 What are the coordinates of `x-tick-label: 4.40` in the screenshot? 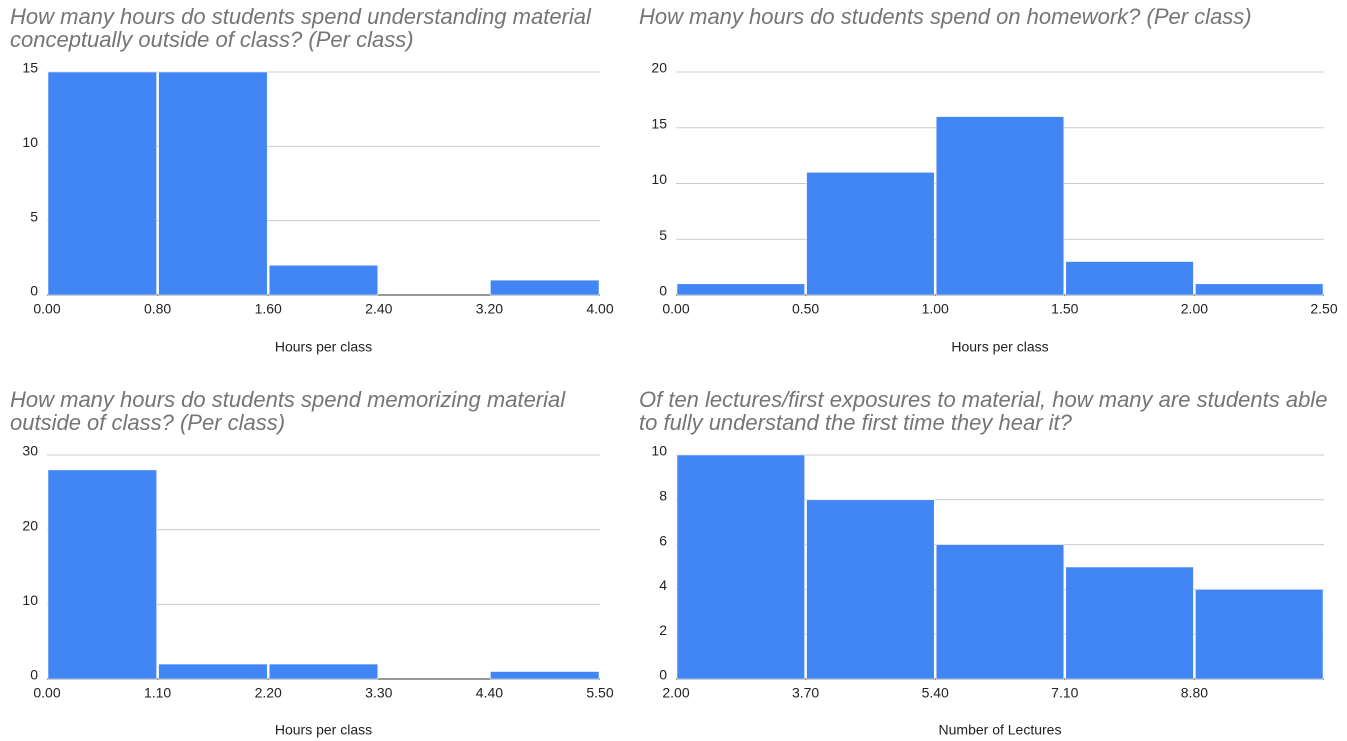 It's located at (489, 693).